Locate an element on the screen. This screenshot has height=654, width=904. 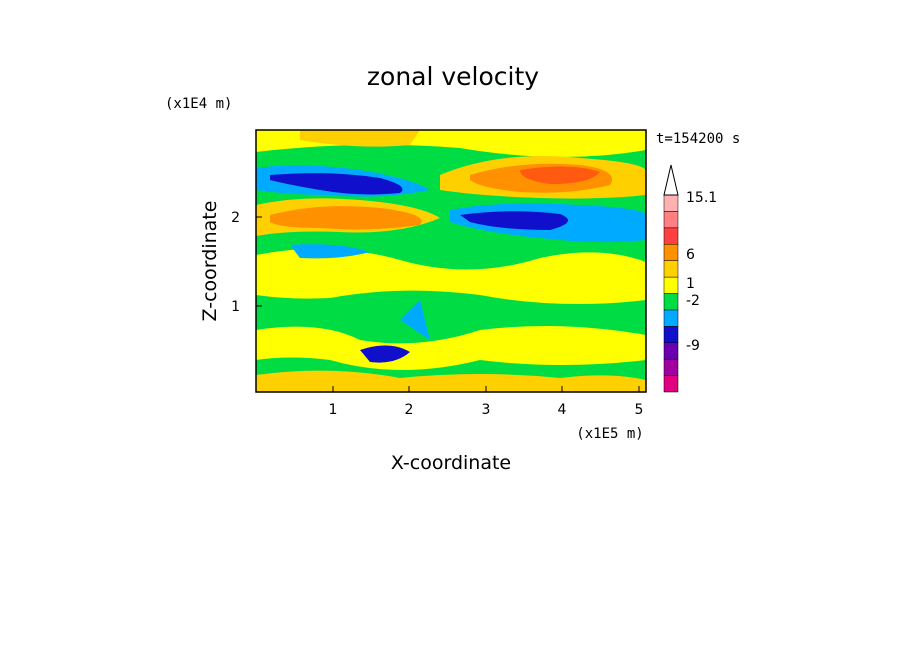
x-tick-label: 4 is located at coordinates (562, 410).